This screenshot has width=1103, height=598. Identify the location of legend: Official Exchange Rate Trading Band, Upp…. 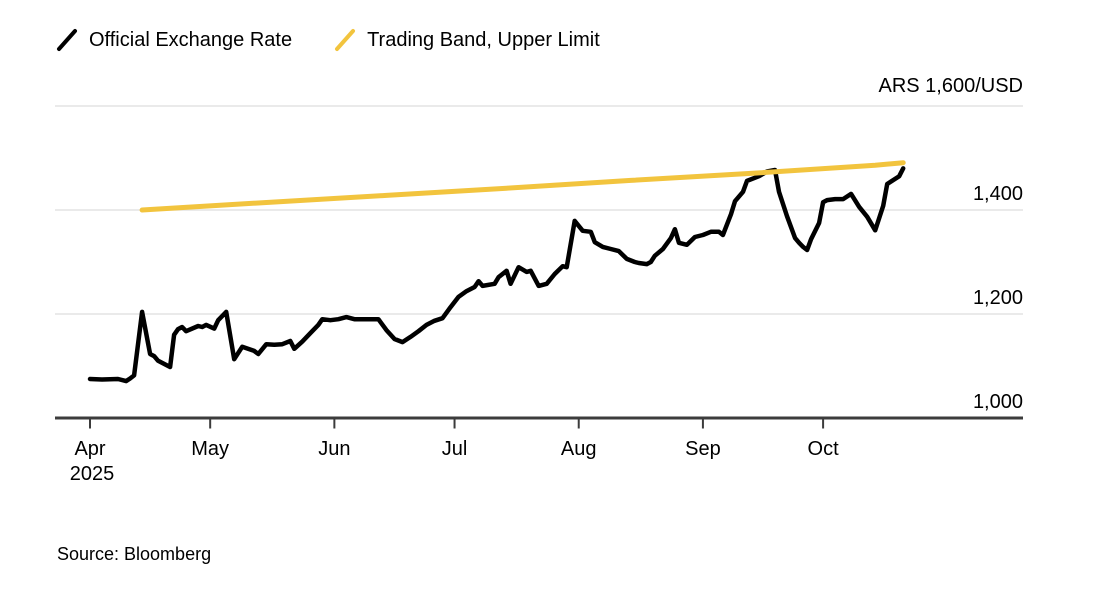
(328, 40).